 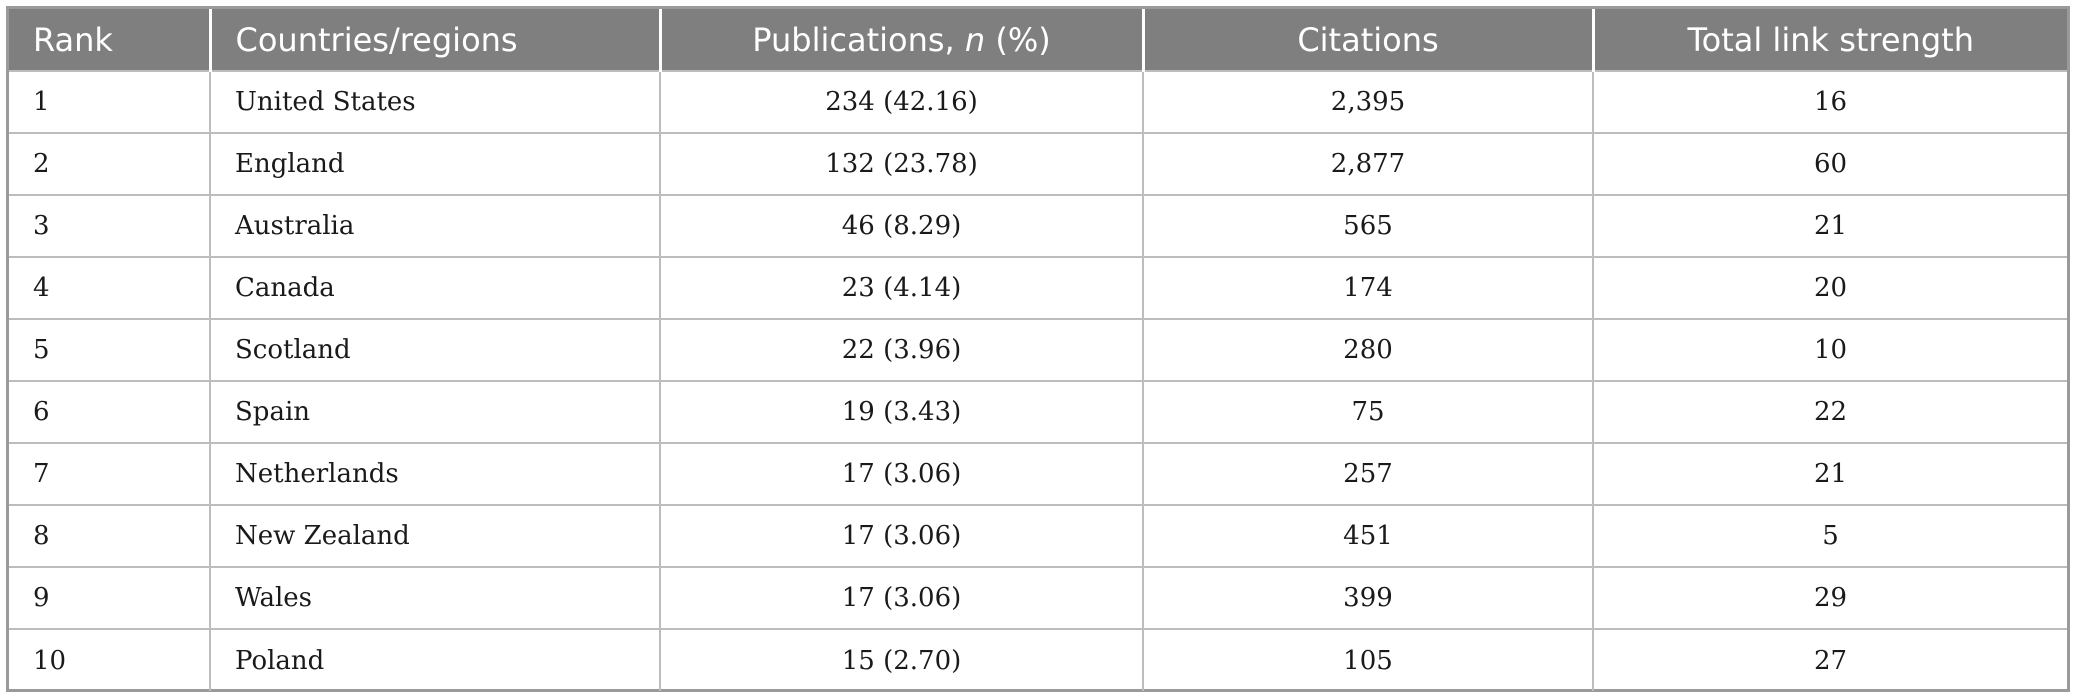 I want to click on cell-publications: 19 (3.43), so click(x=902, y=411).